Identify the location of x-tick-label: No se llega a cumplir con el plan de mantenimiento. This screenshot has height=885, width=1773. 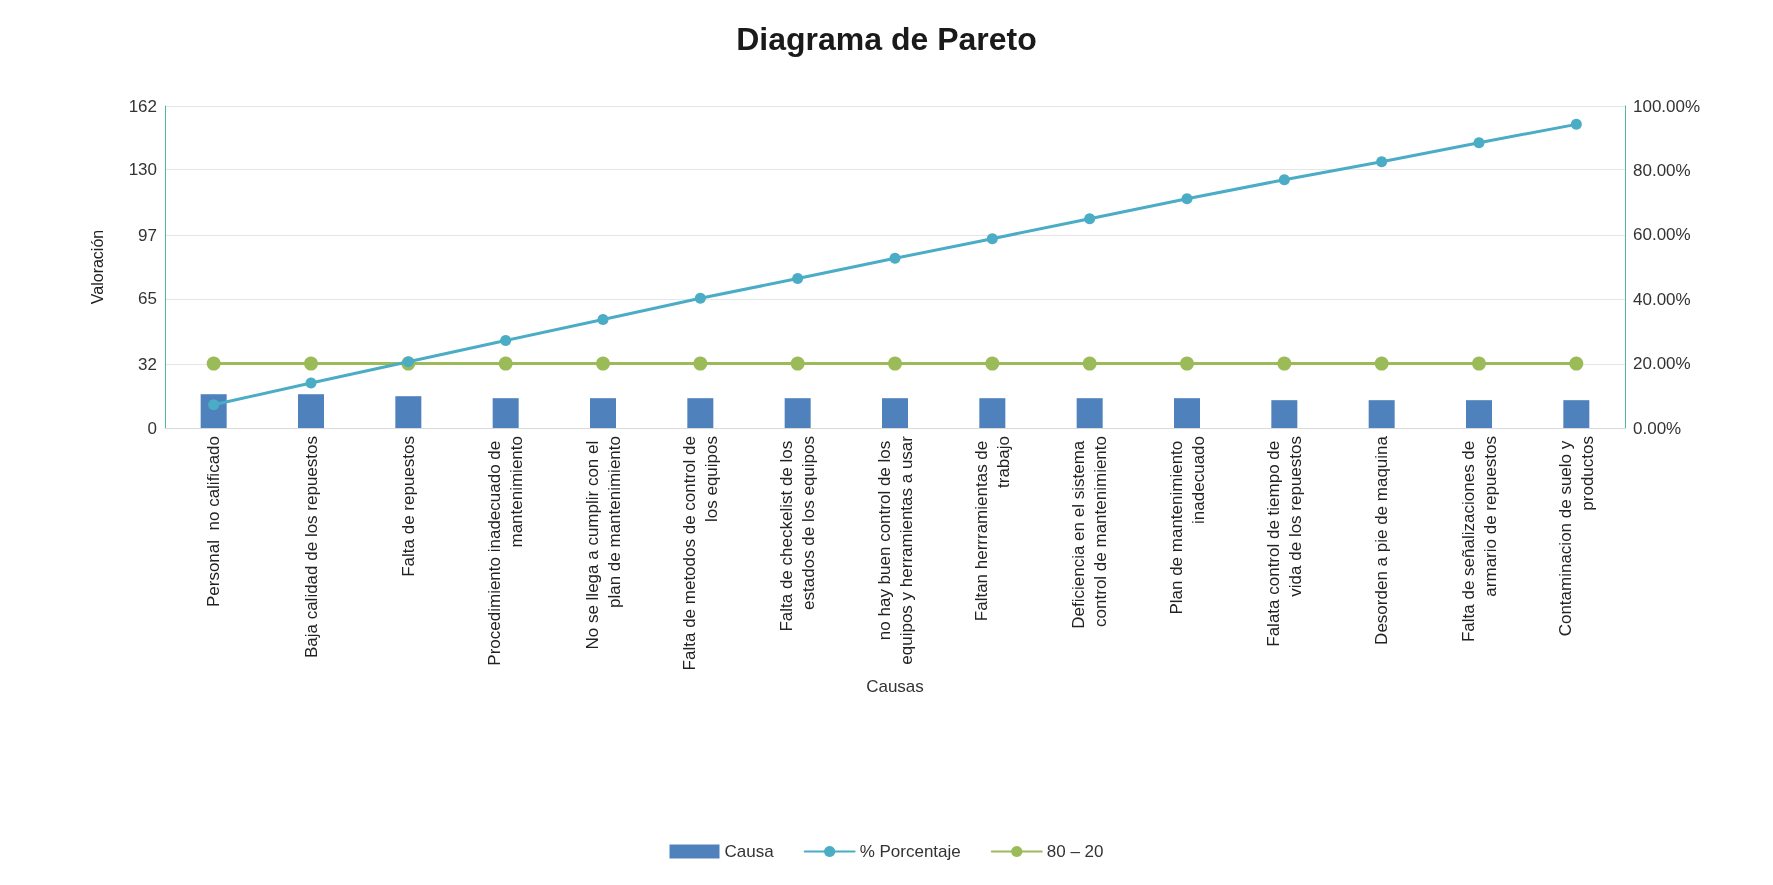
(603, 543).